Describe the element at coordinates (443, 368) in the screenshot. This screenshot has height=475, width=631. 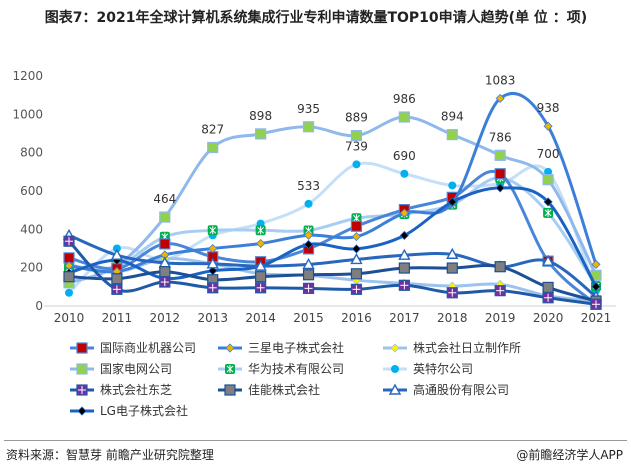
I see `legend-label: 英特尔公司` at that location.